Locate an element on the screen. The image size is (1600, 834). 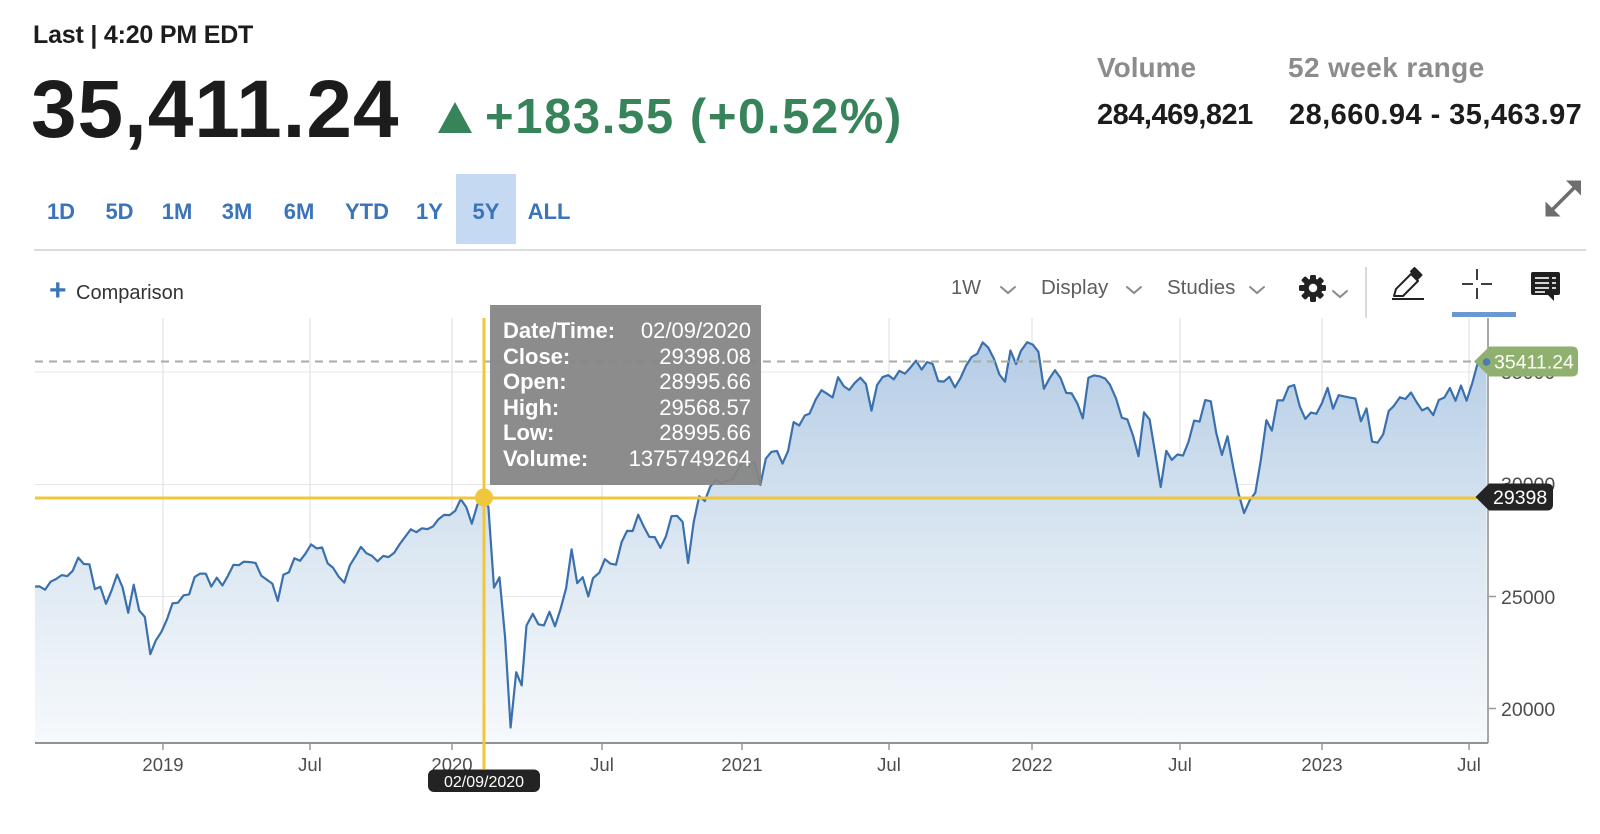
svg-text: 29398 is located at coordinates (1520, 498).